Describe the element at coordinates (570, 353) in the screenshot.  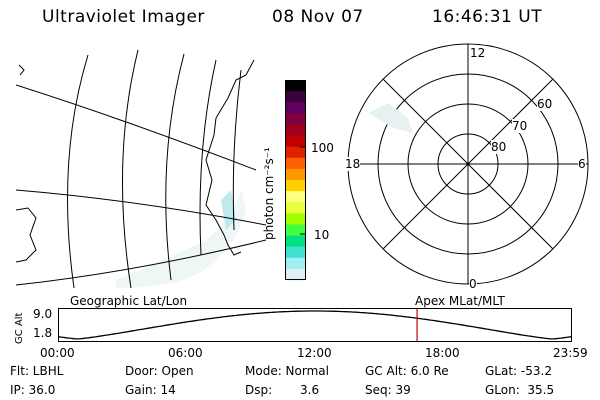
I see `timeline-x-tick-2359: 23:59` at that location.